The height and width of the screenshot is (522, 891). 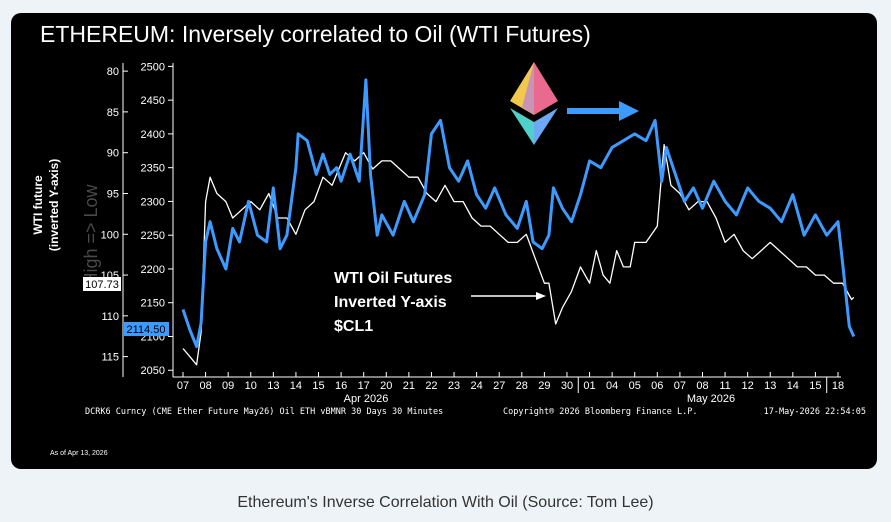 I want to click on x-tick-label: 29, so click(x=544, y=386).